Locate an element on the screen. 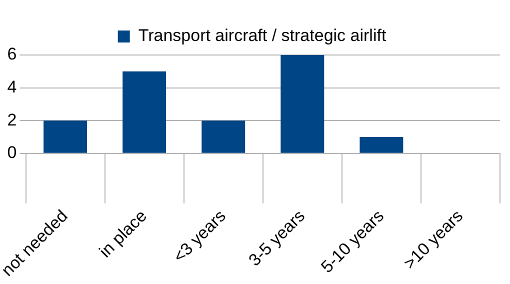  y-tick-label: 4 is located at coordinates (12, 86).